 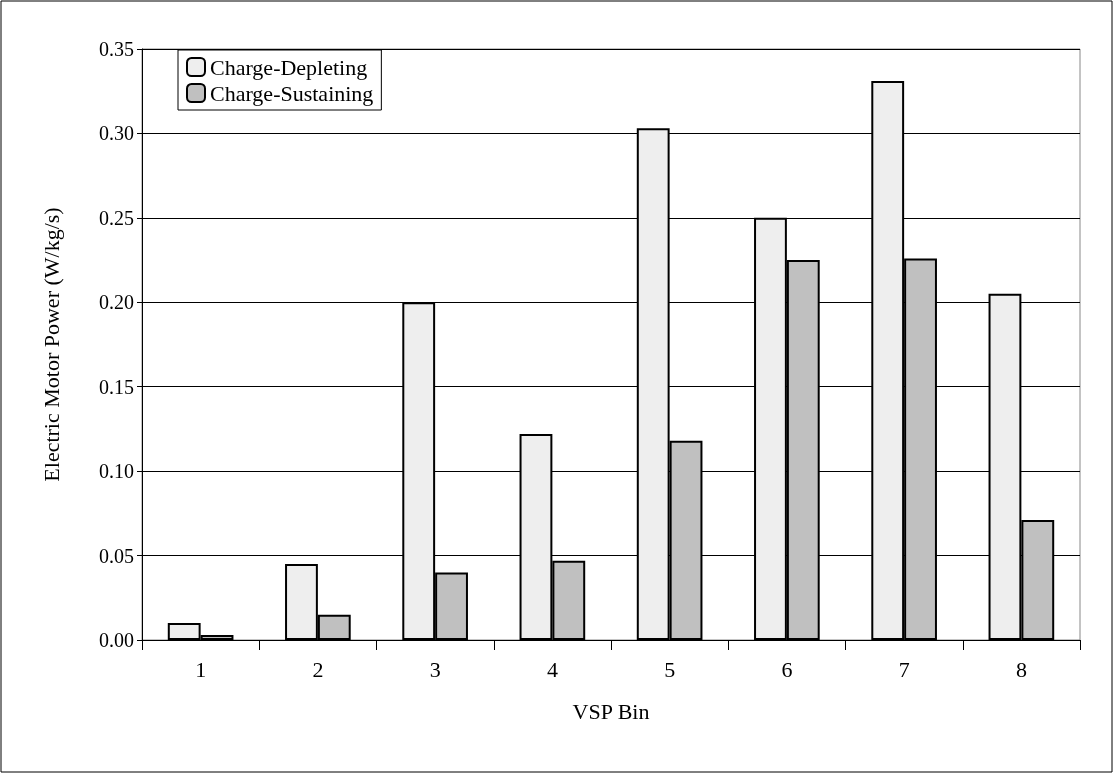 What do you see at coordinates (201, 669) in the screenshot?
I see `x-tick-label: 1` at bounding box center [201, 669].